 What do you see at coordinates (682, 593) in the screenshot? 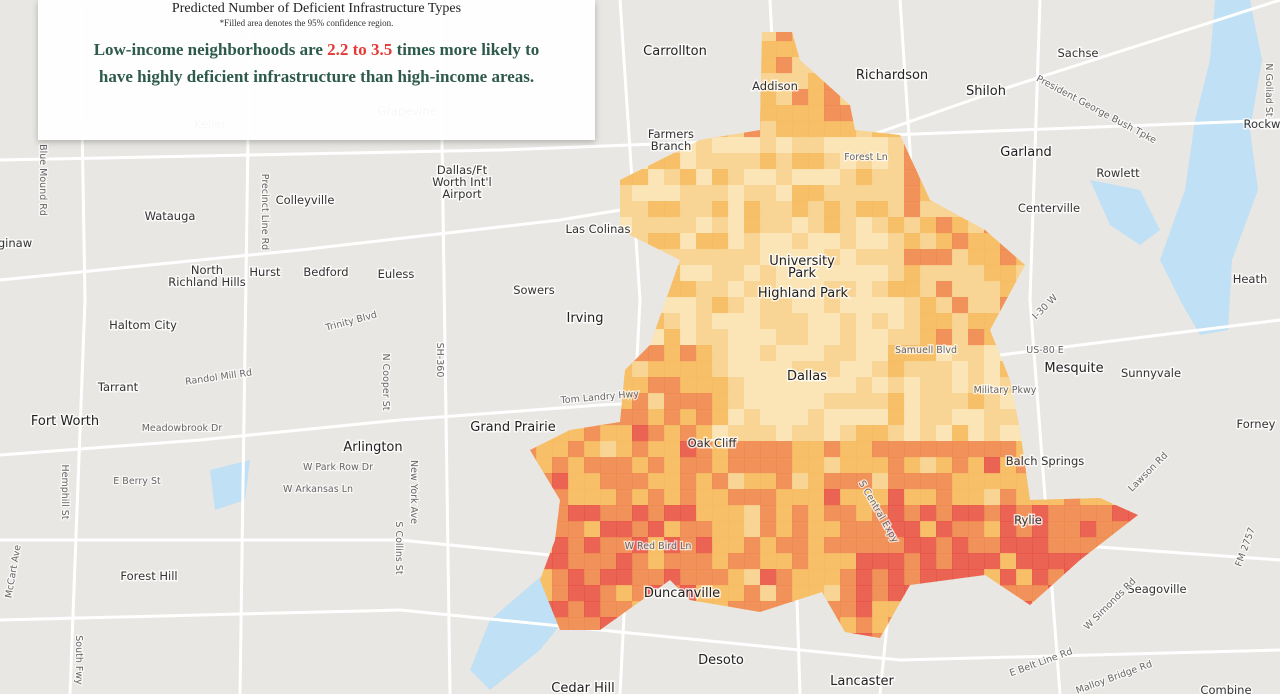
I see `place-label-line: Duncanville` at bounding box center [682, 593].